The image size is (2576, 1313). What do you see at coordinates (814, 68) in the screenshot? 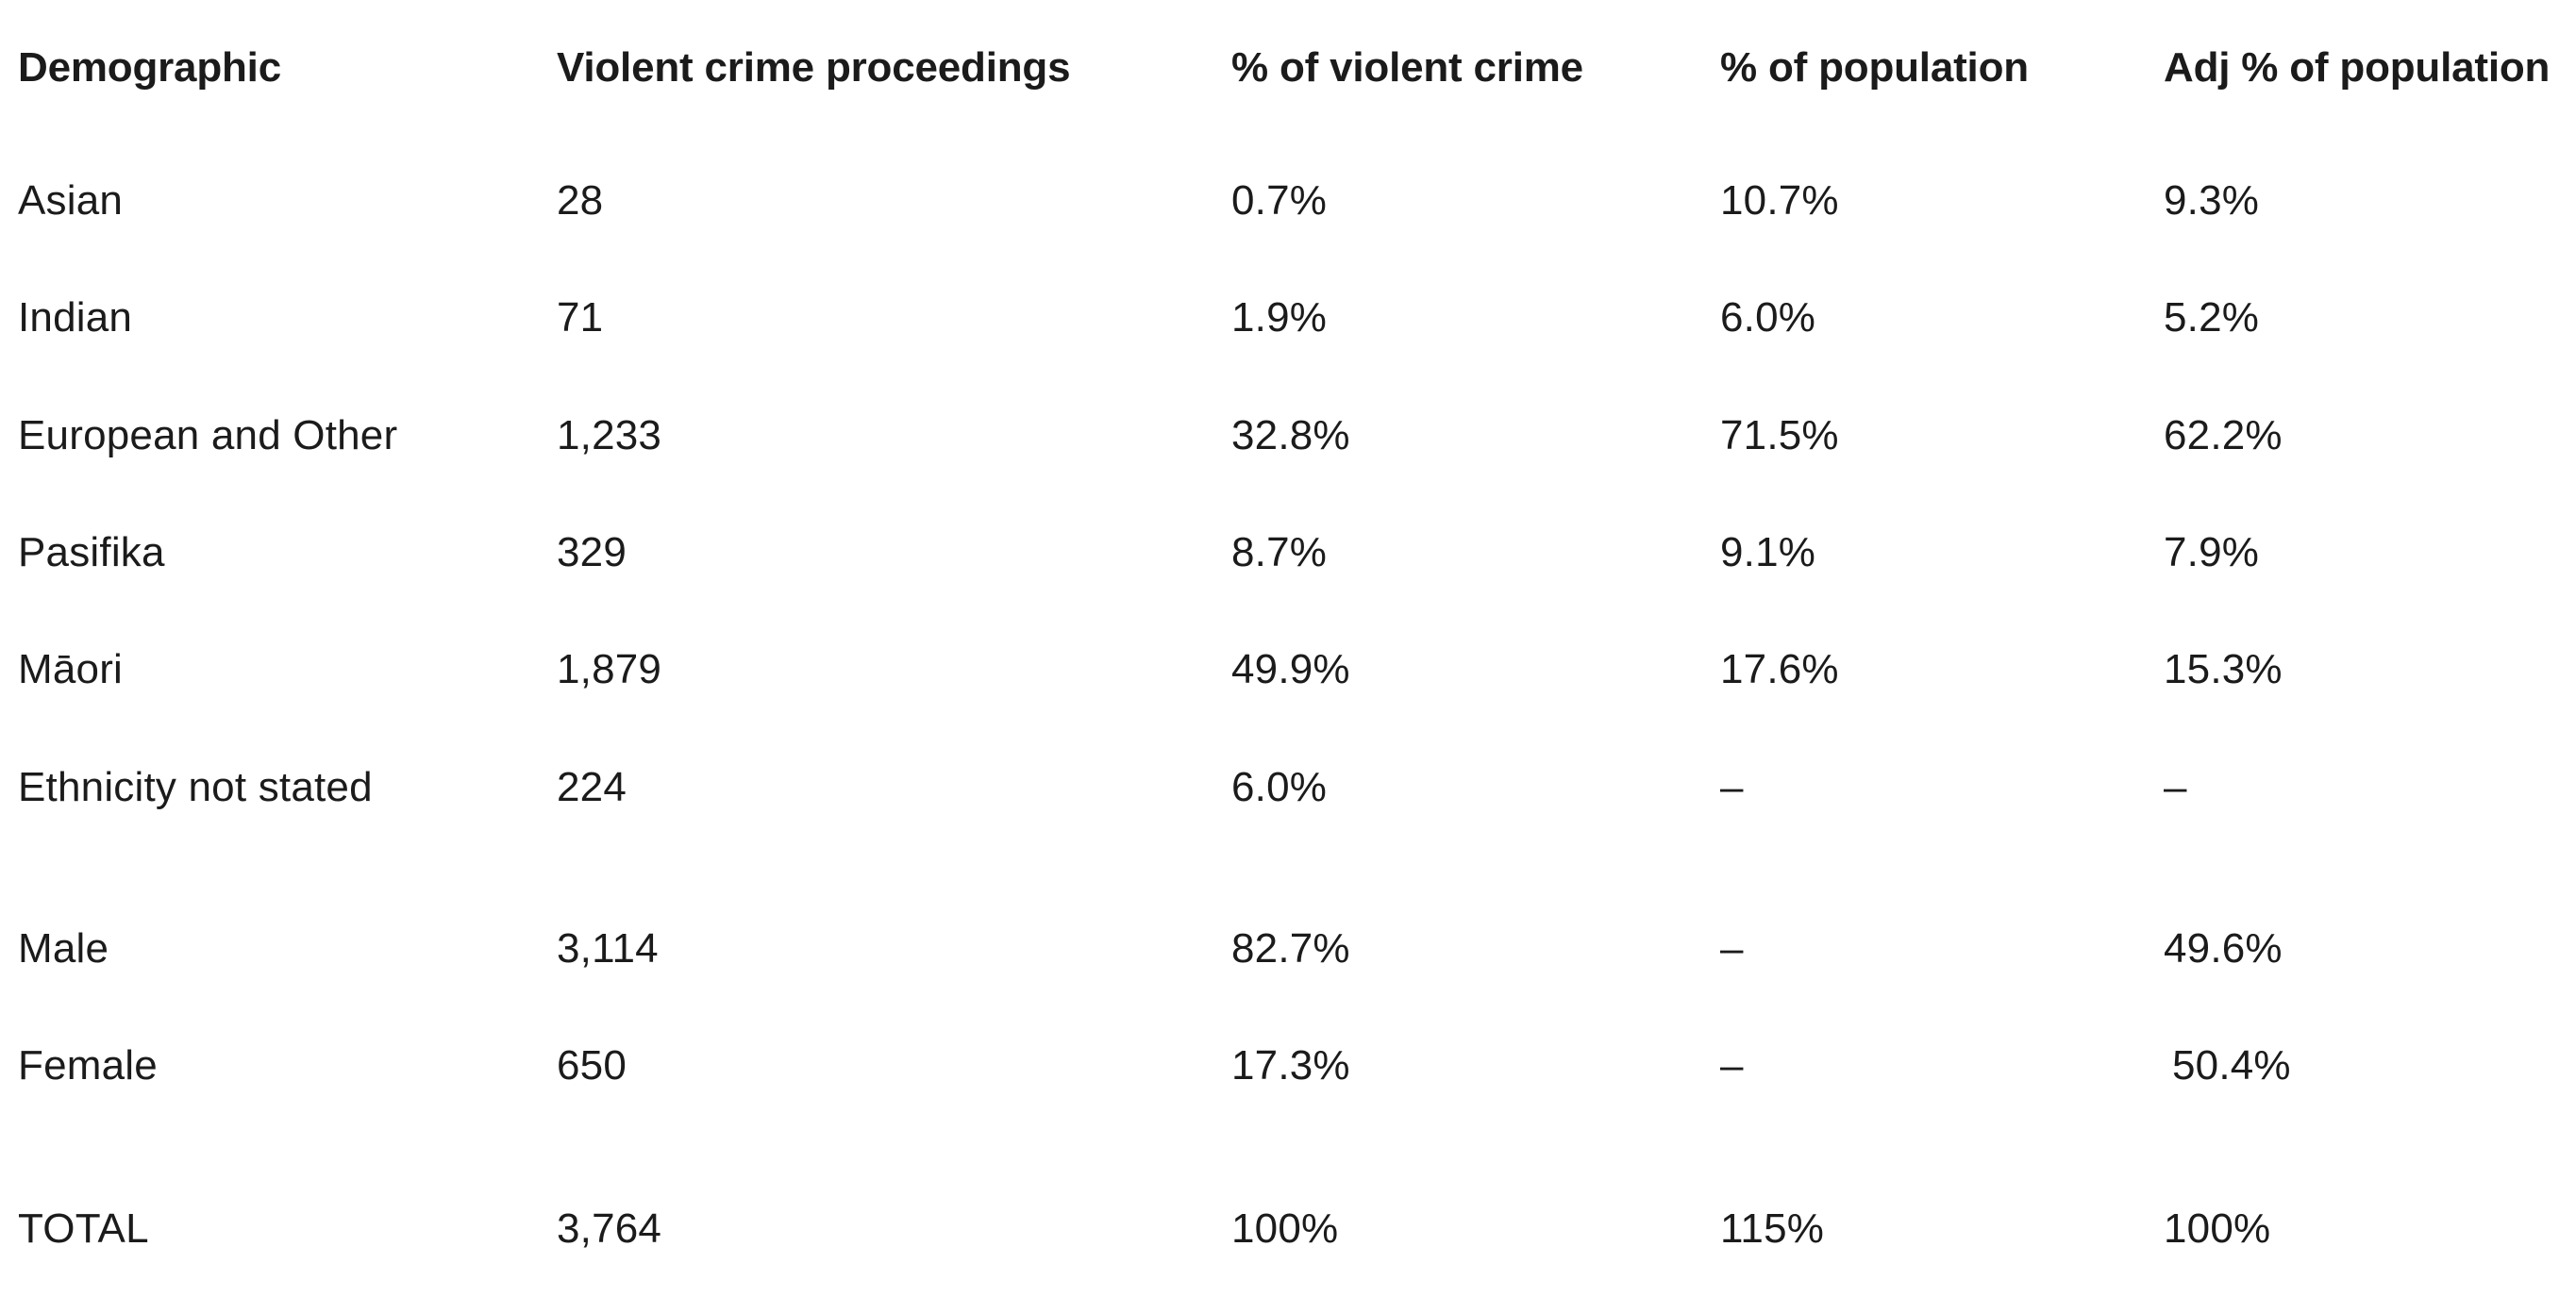
I see `header-proceedings: Violent crime proceedings` at bounding box center [814, 68].